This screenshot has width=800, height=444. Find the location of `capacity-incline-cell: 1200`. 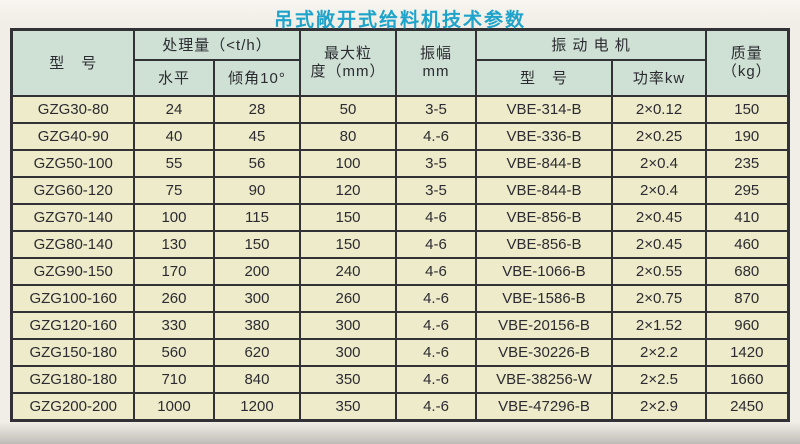

capacity-incline-cell: 1200 is located at coordinates (257, 406).